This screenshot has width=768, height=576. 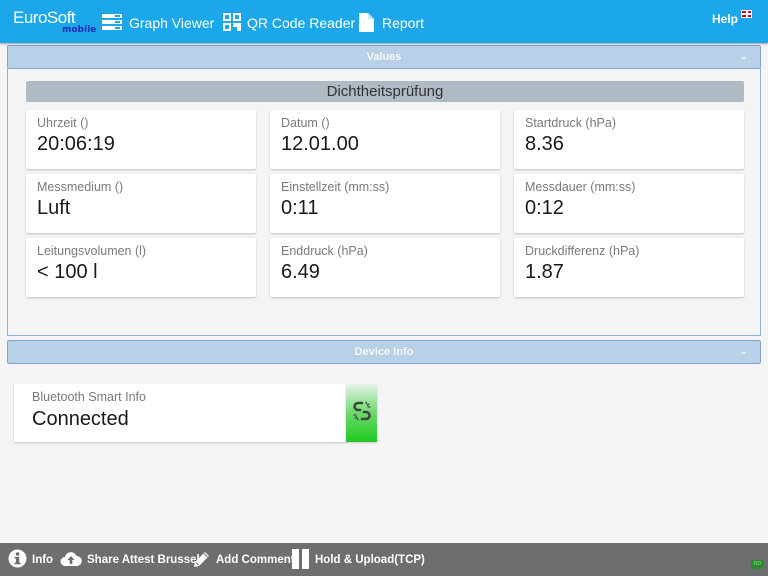 I want to click on device-info-section-header: Device Info ⌄, so click(x=384, y=352).